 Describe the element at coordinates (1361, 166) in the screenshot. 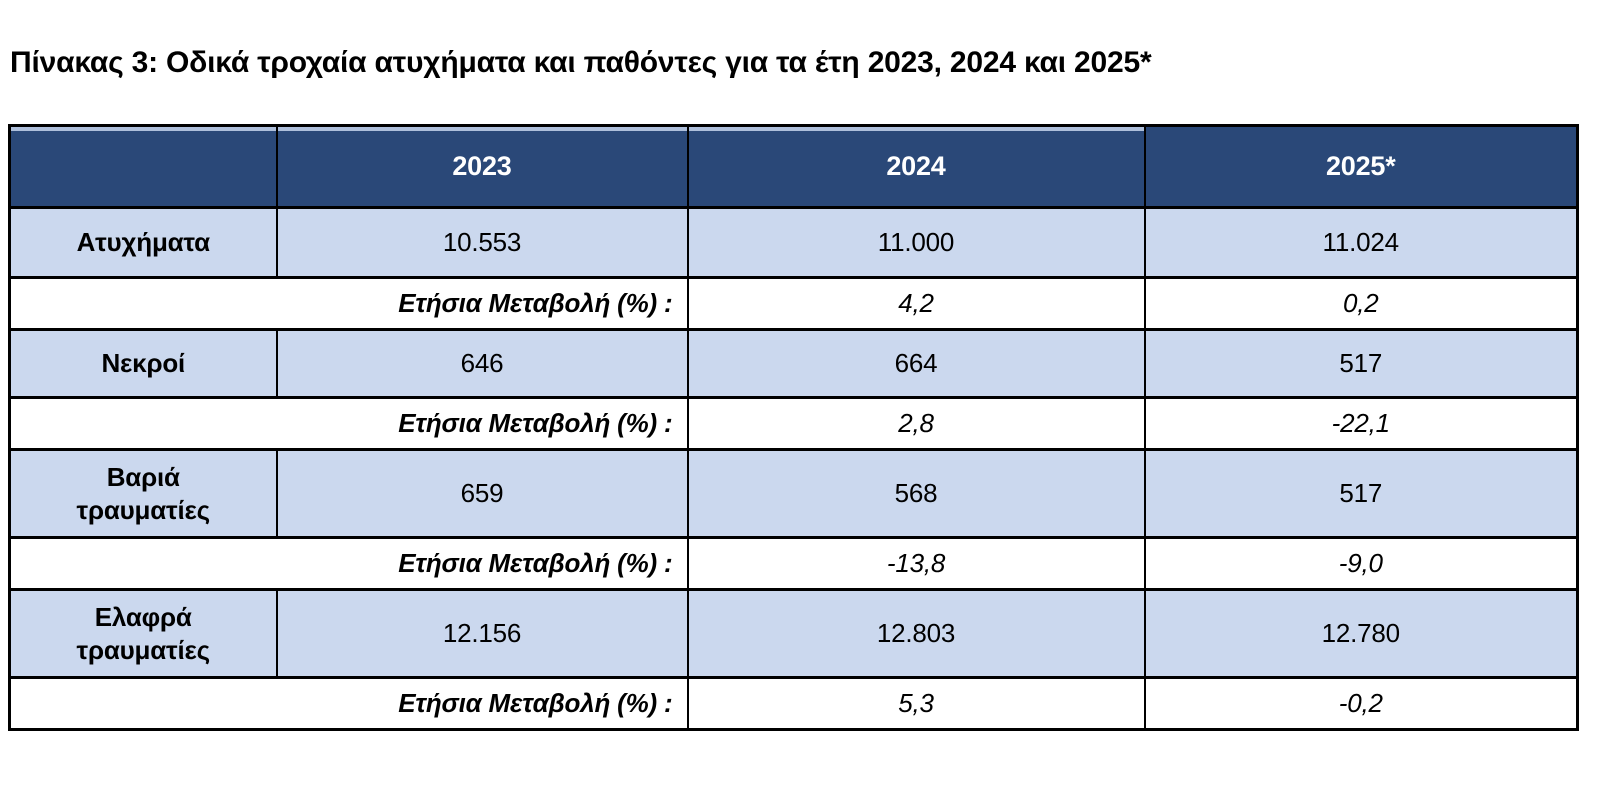

I see `header-year-2025: 2025*` at that location.